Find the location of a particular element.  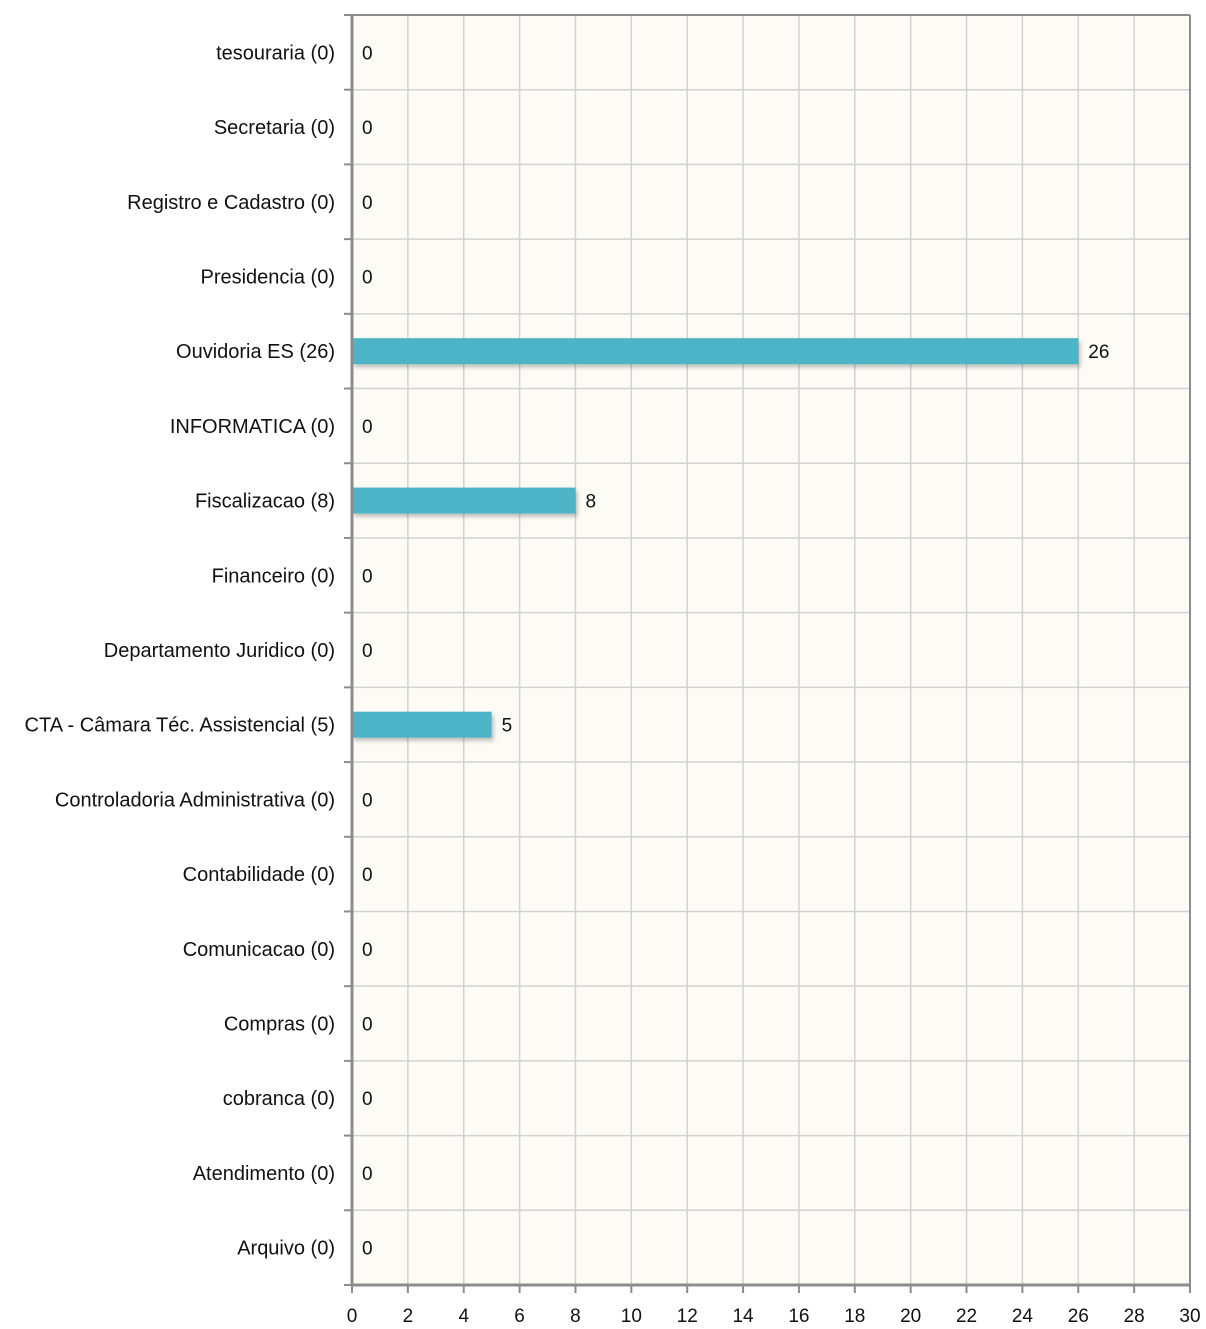

category-label: tesouraria (0) is located at coordinates (275, 53).